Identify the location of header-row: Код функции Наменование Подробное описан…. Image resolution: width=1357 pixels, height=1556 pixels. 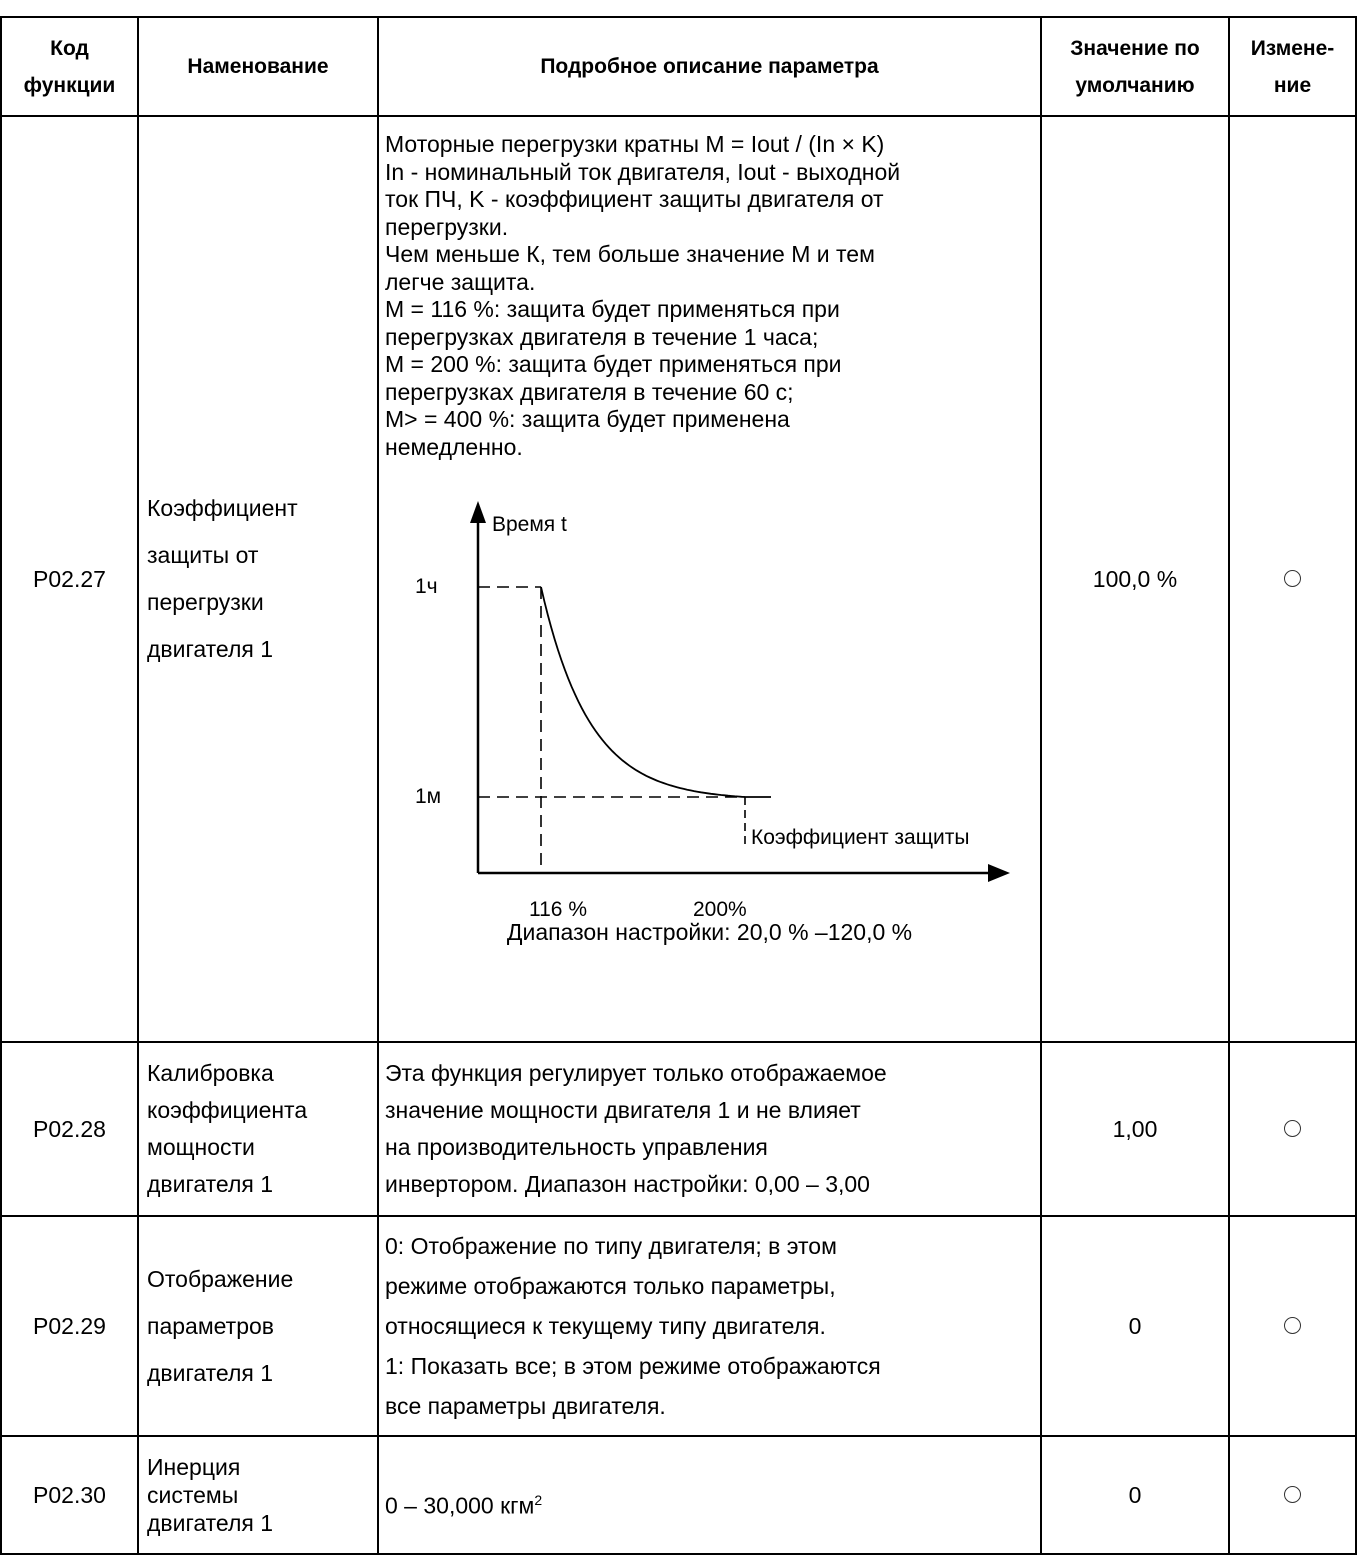
(678, 66).